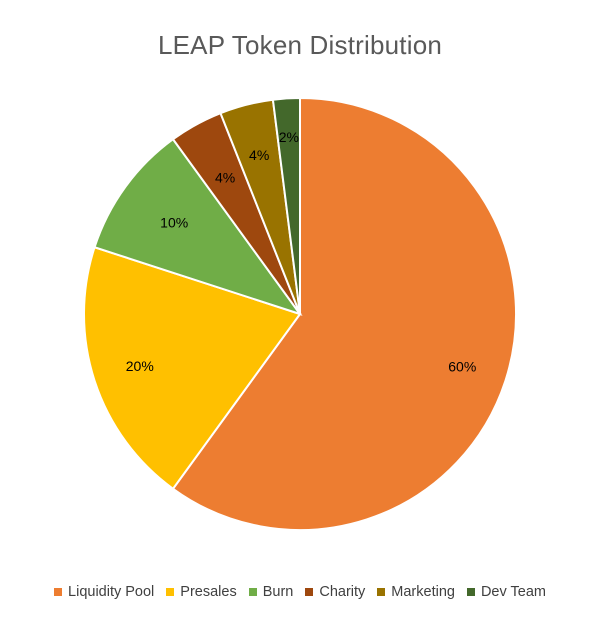 The width and height of the screenshot is (600, 617). I want to click on legend-label-burn: Burn, so click(278, 592).